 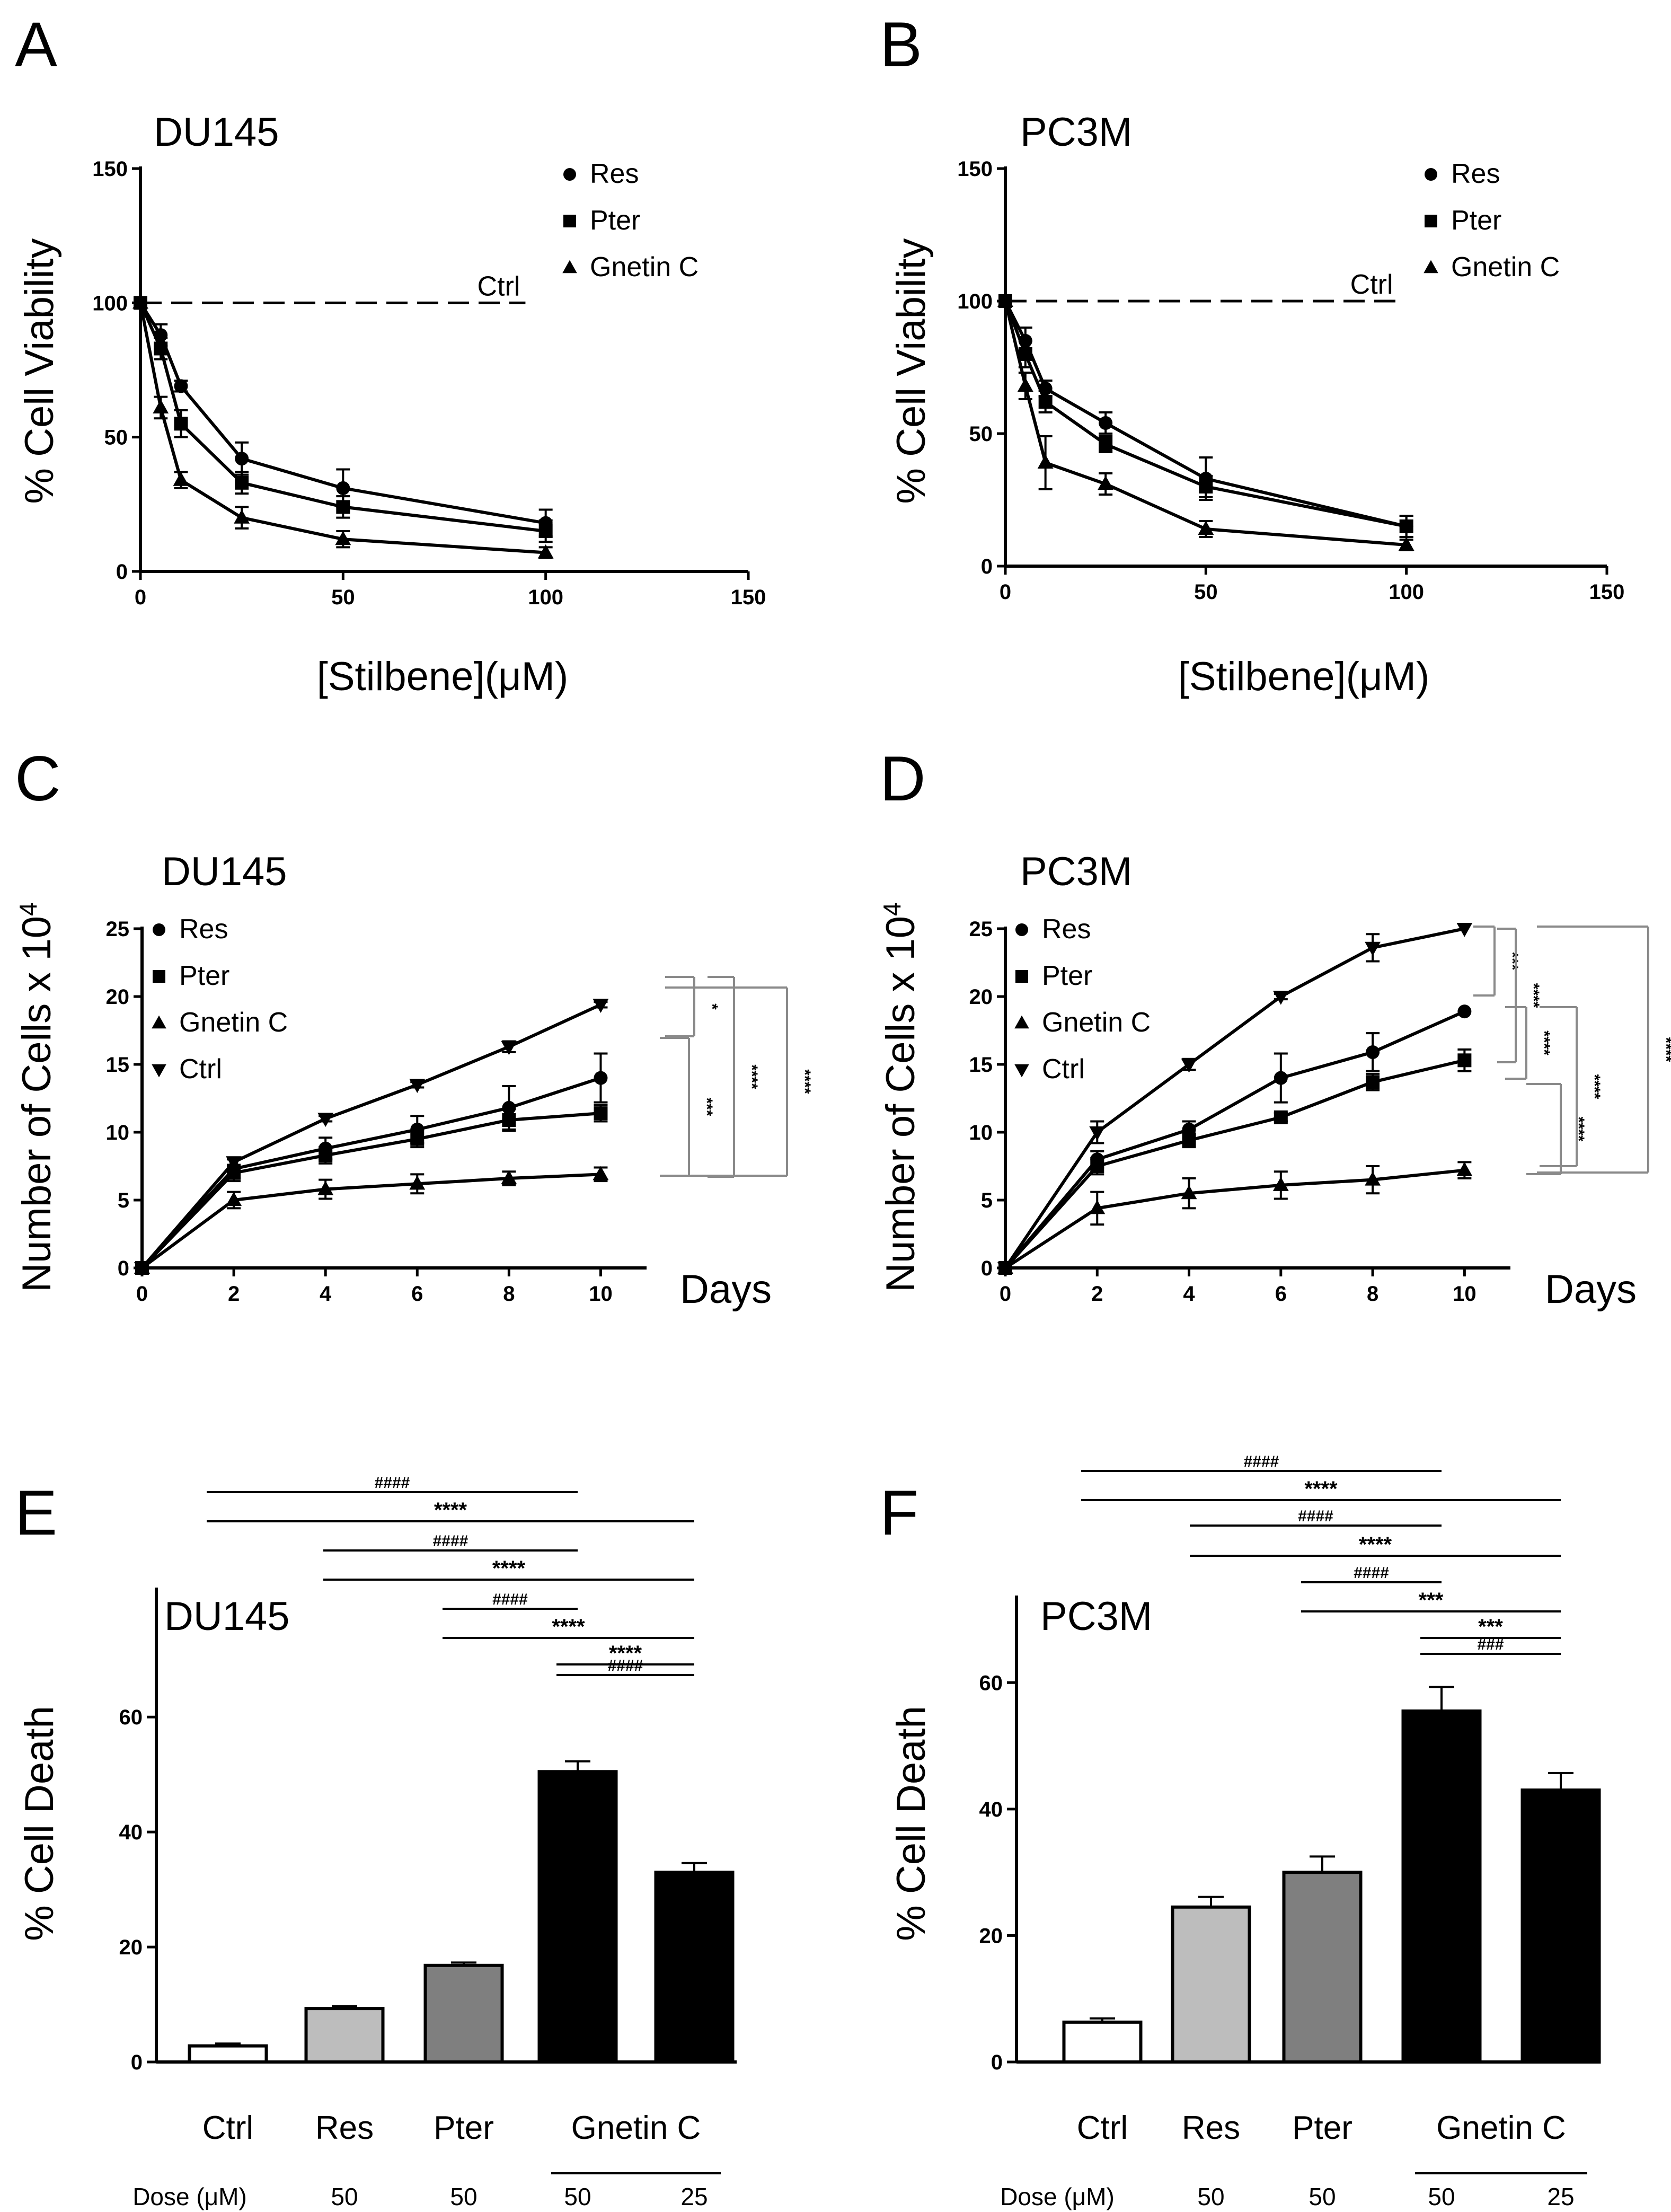 What do you see at coordinates (343, 597) in the screenshot?
I see `x-tick-label: 50` at bounding box center [343, 597].